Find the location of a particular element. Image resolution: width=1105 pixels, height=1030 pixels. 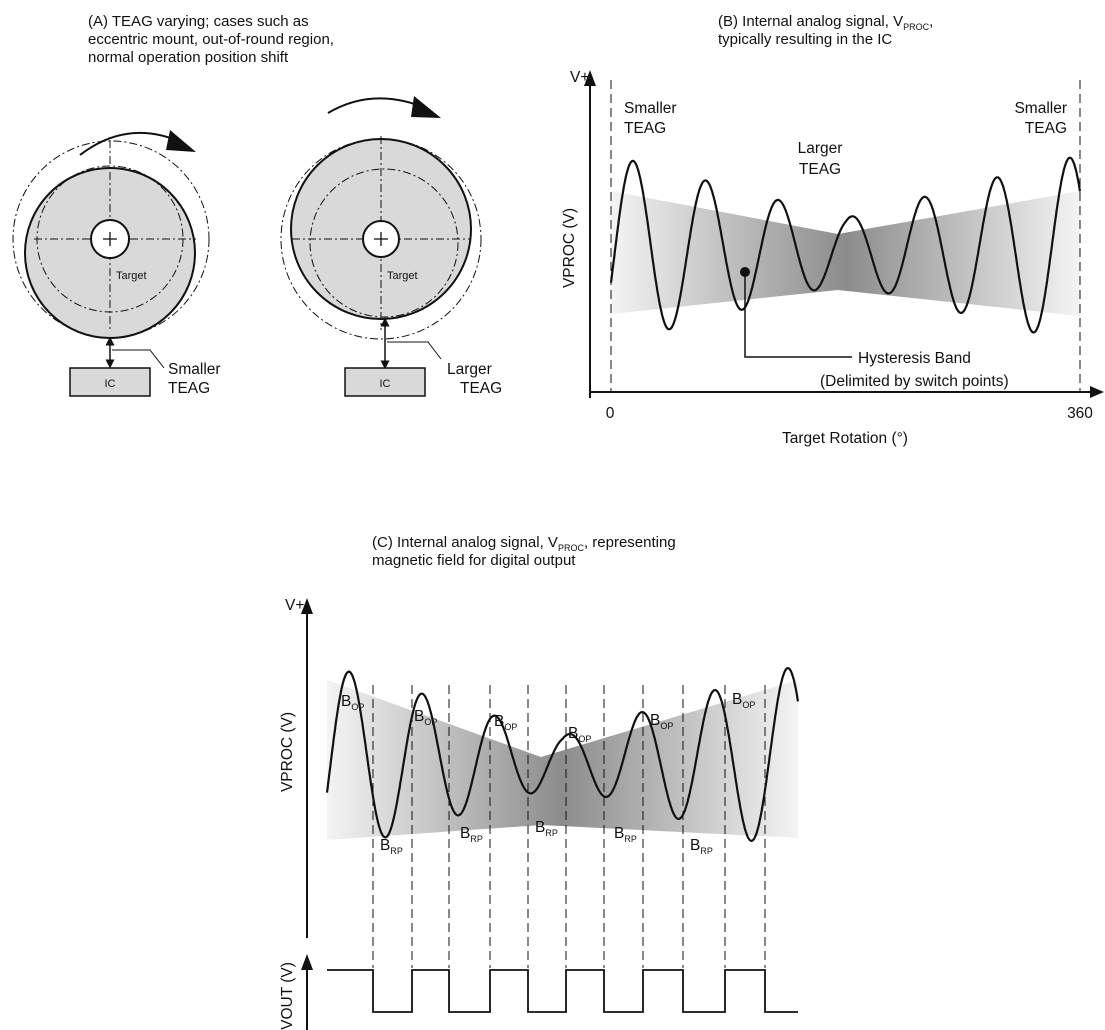

bop-label-2: BOP is located at coordinates (425, 717).